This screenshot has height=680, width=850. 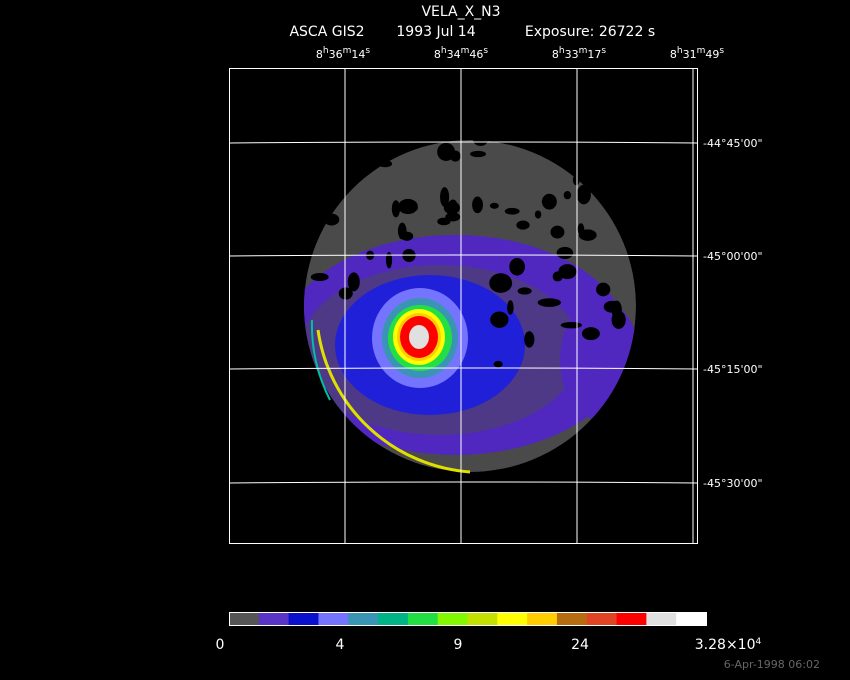 I want to click on ra-label-part: 34, so click(x=454, y=54).